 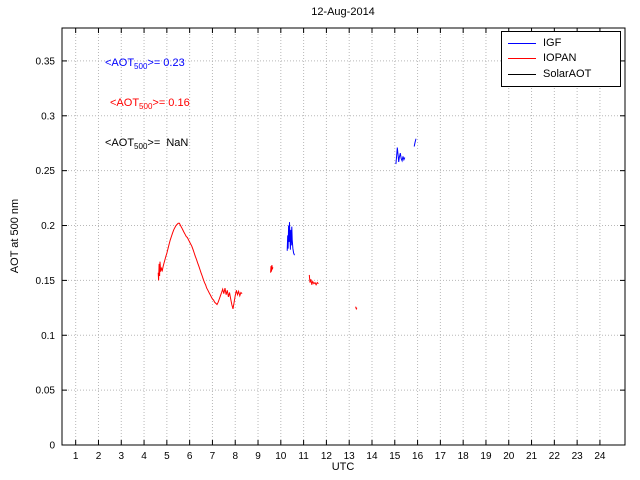 What do you see at coordinates (48, 116) in the screenshot?
I see `y-tick-label: 0.3` at bounding box center [48, 116].